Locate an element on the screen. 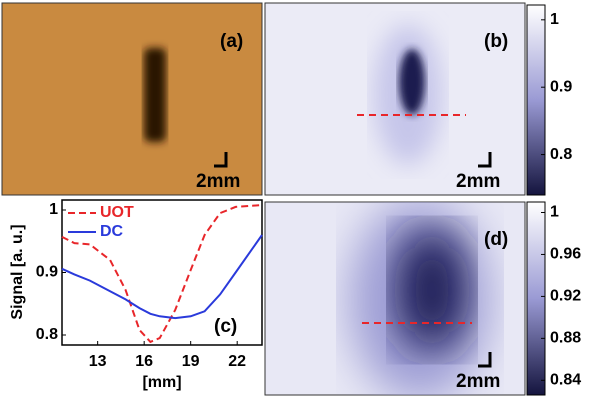 The height and width of the screenshot is (400, 600). colorbar-tick-label: 0.9 is located at coordinates (561, 86).